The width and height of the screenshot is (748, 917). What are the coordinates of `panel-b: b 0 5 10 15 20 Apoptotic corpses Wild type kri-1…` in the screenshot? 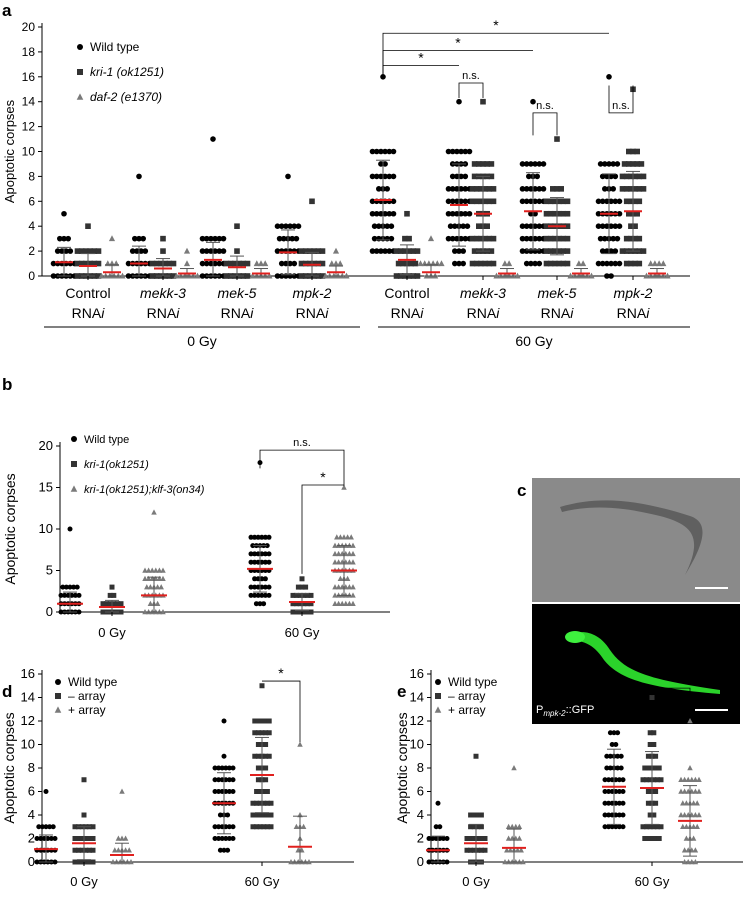 It's located at (196, 507).